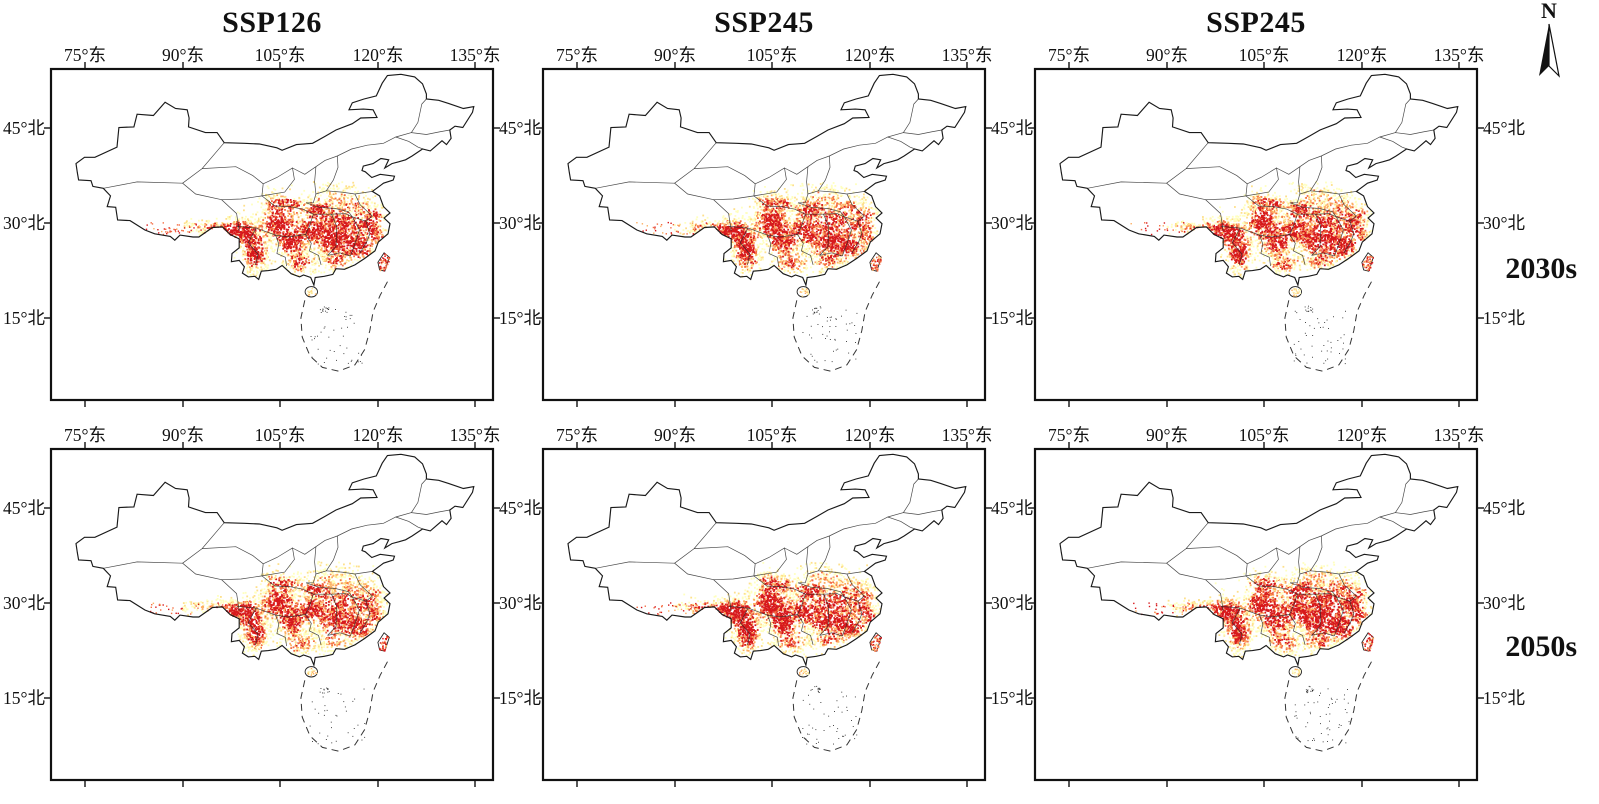 This screenshot has height=804, width=1599. Describe the element at coordinates (272, 23) in the screenshot. I see `panel-title: SSP126` at that location.